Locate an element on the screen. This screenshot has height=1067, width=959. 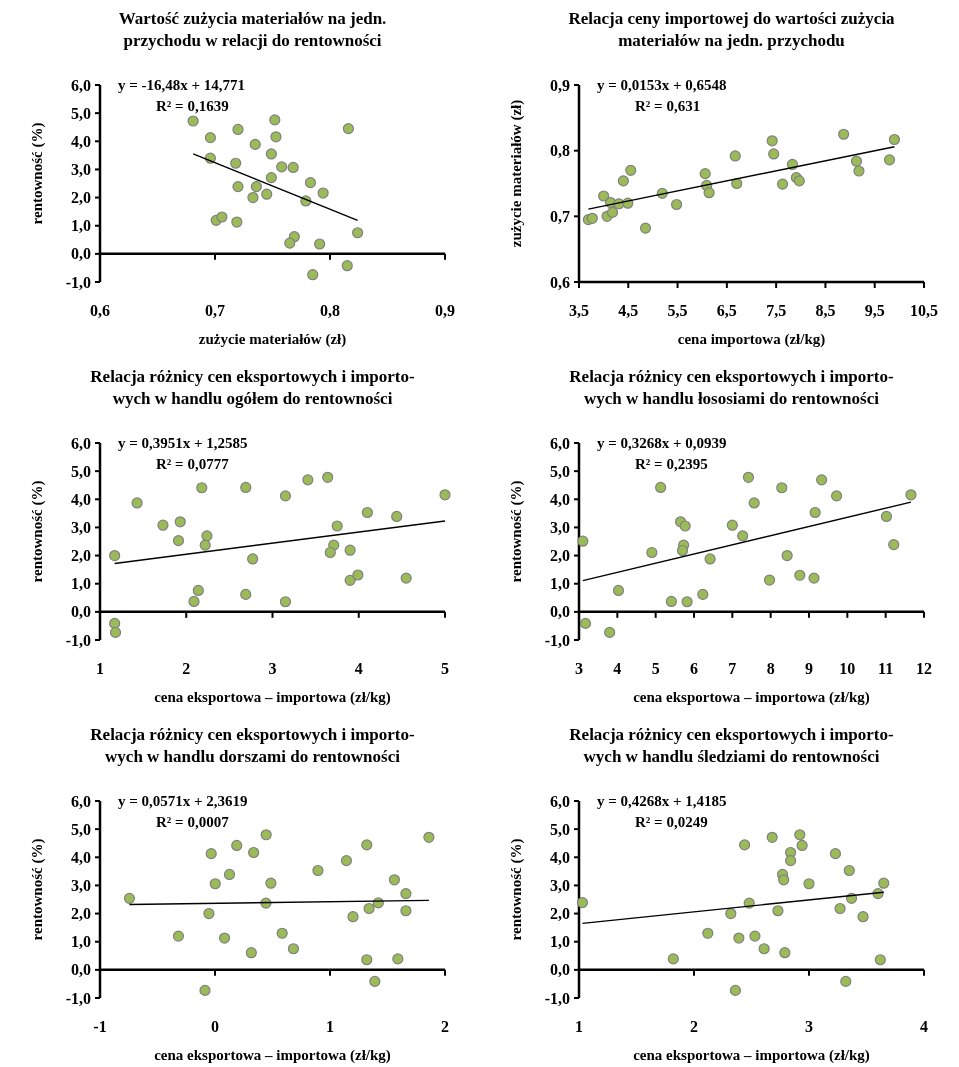
annotation: R² = 0,0249 is located at coordinates (671, 822).